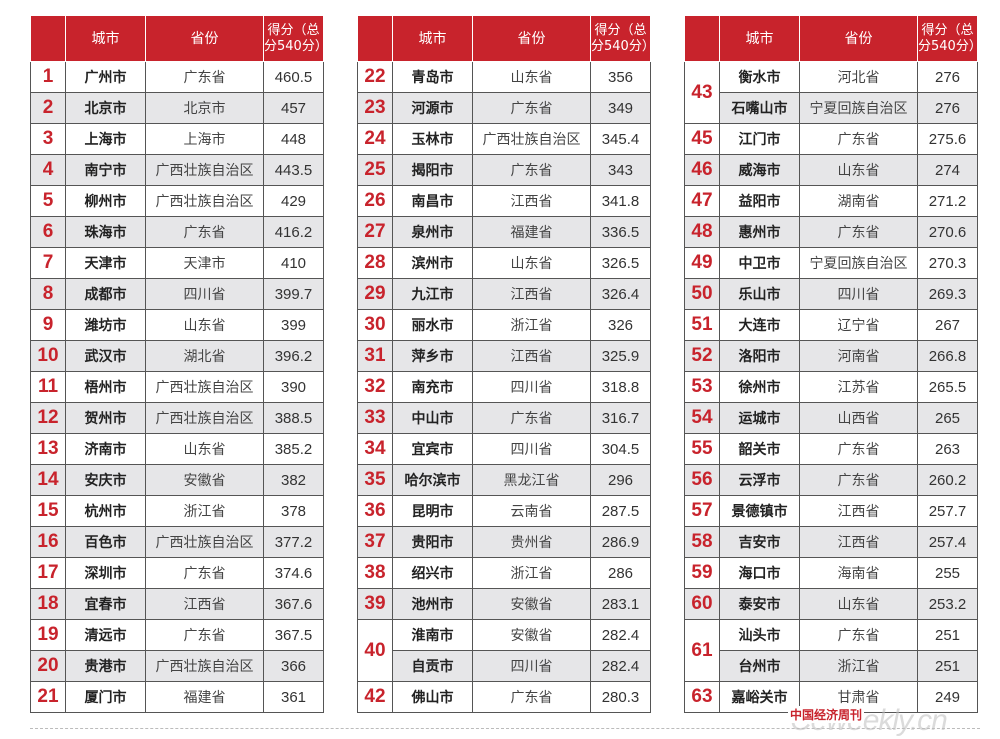 The height and width of the screenshot is (739, 1000). What do you see at coordinates (504, 387) in the screenshot?
I see `table-row: 32 南充市 四川省 318.8` at bounding box center [504, 387].